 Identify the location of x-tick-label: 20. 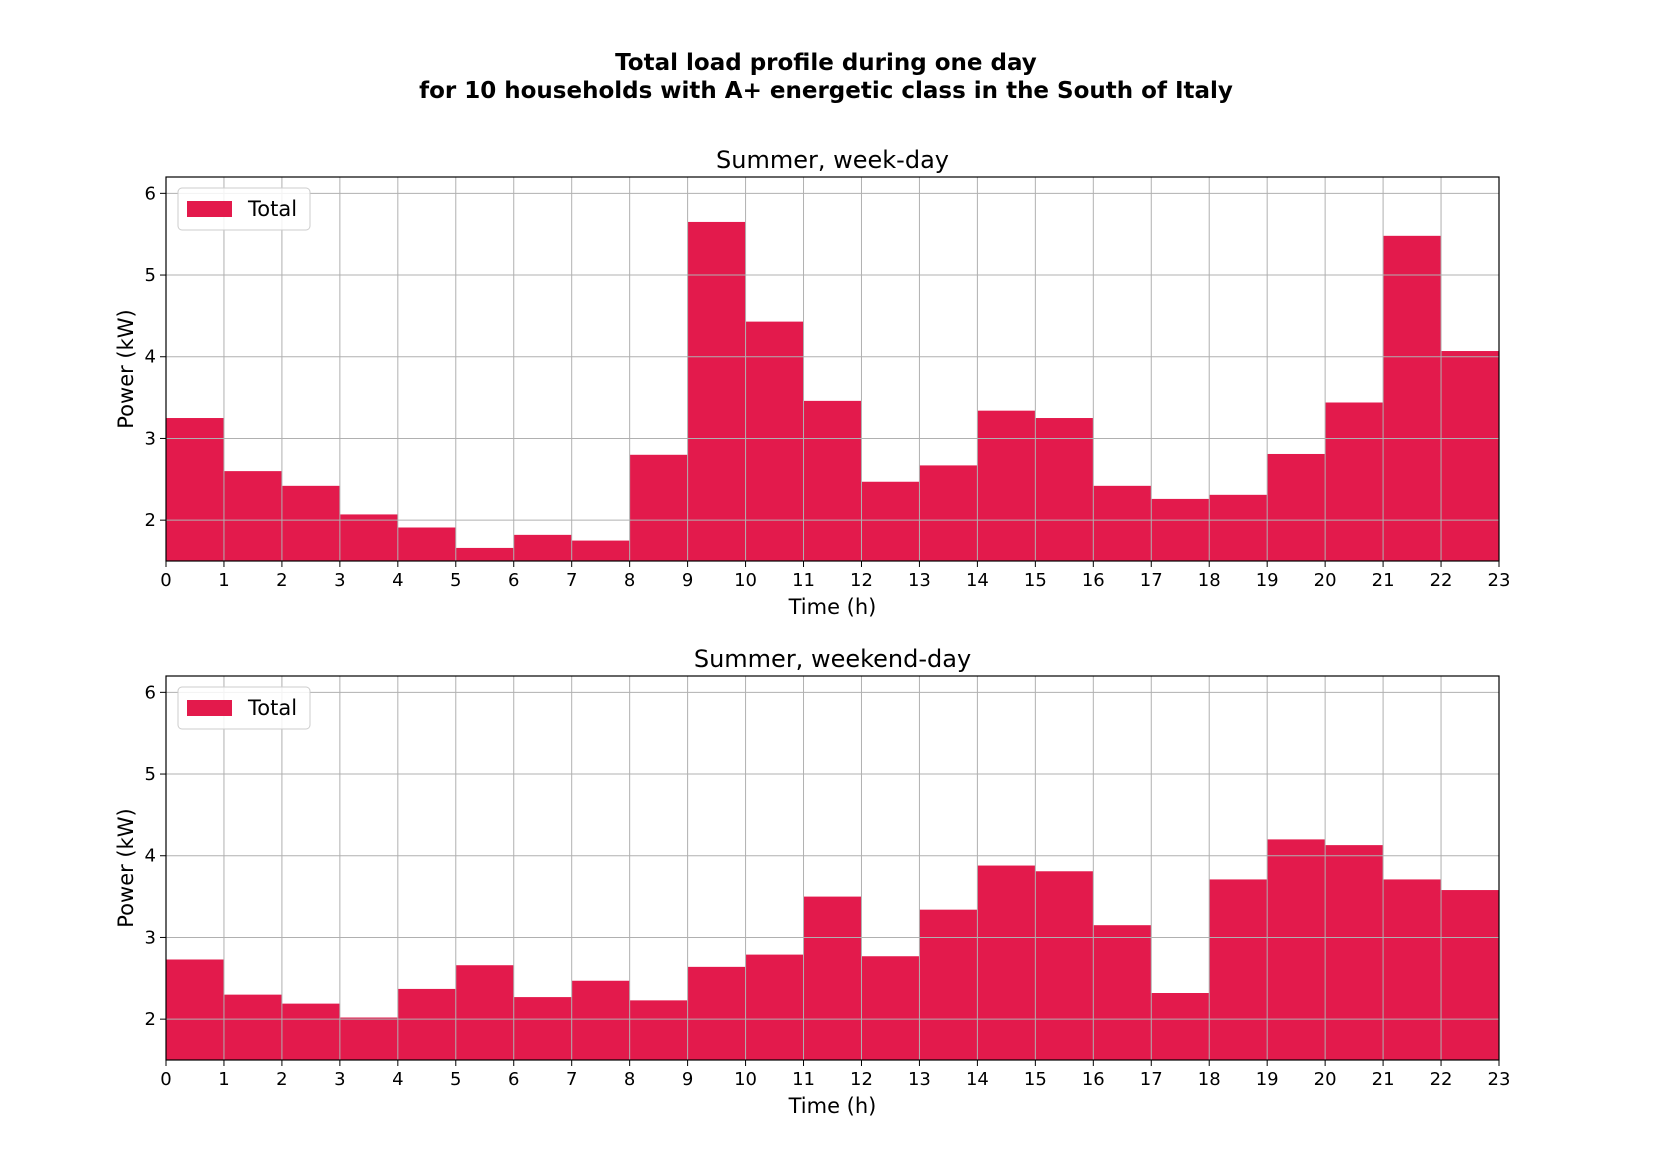
(1325, 1079).